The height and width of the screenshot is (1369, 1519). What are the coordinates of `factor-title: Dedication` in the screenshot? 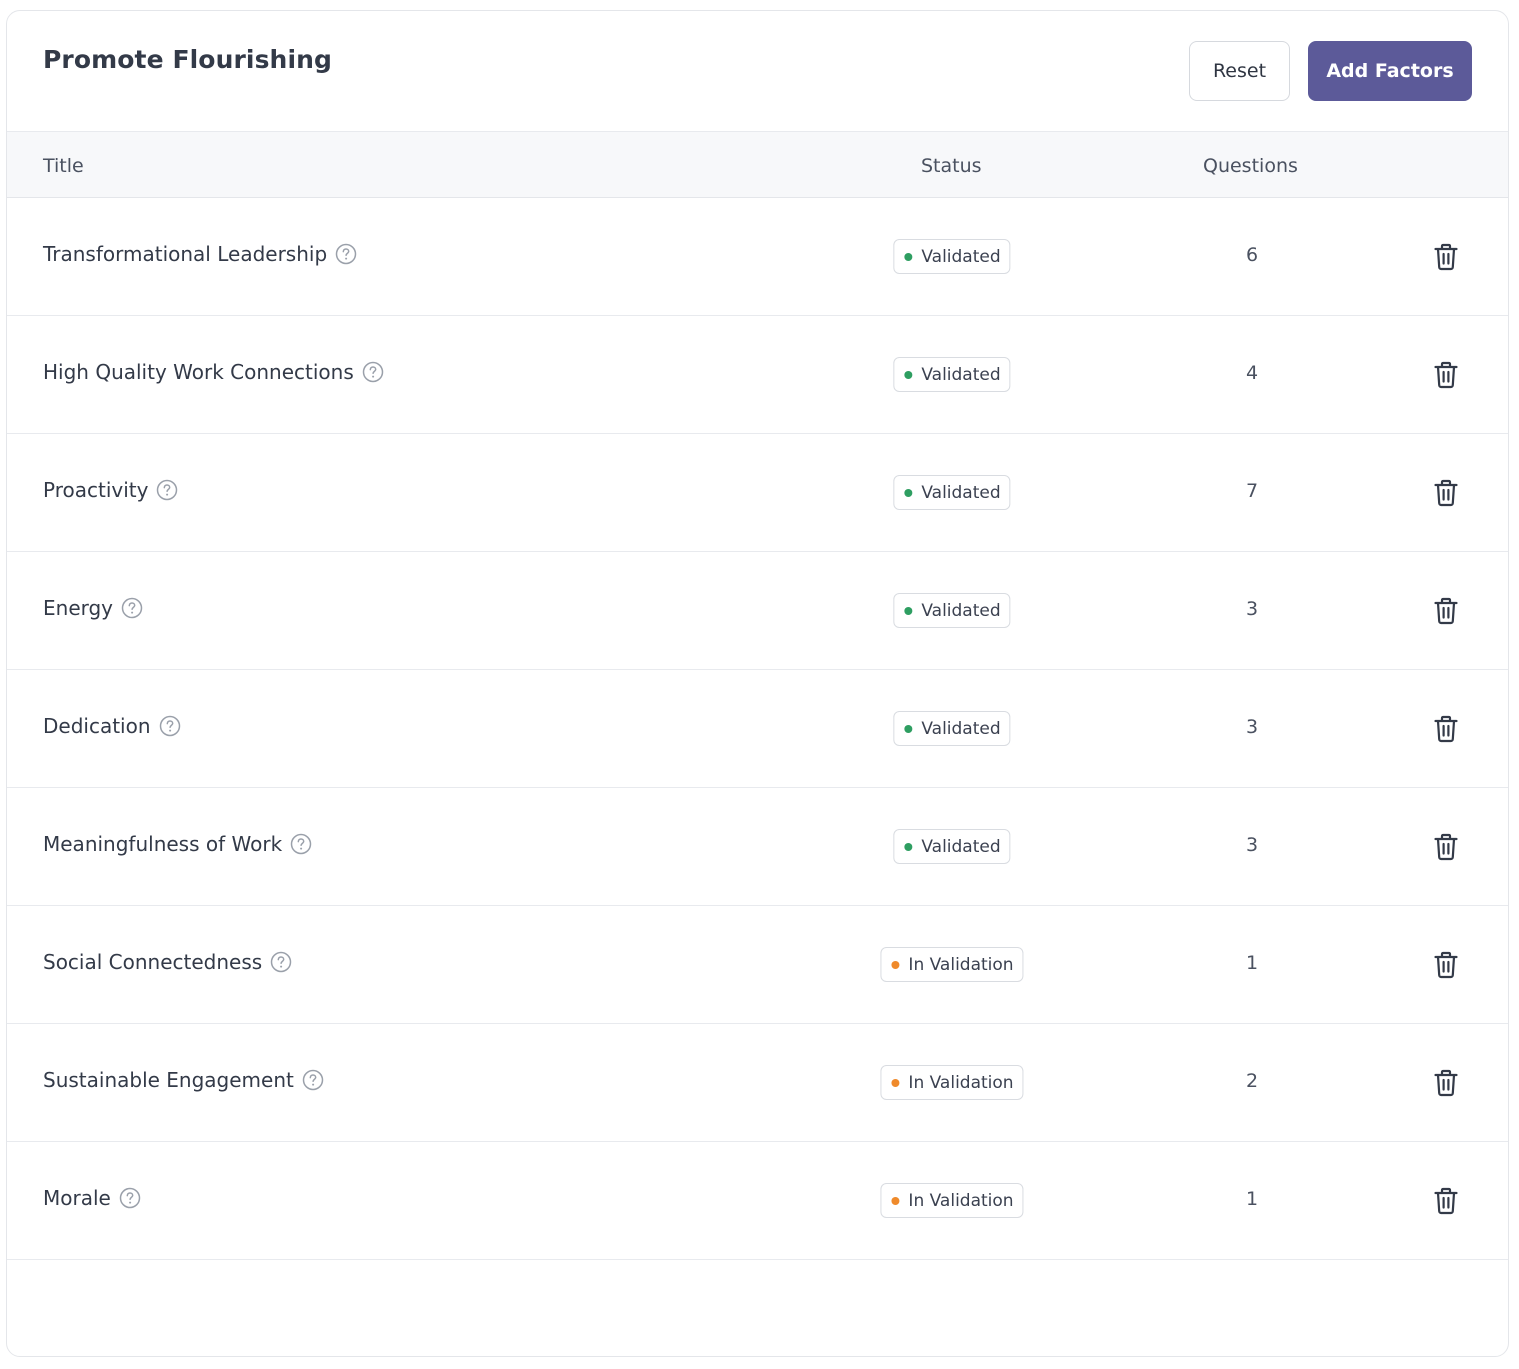 It's located at (97, 726).